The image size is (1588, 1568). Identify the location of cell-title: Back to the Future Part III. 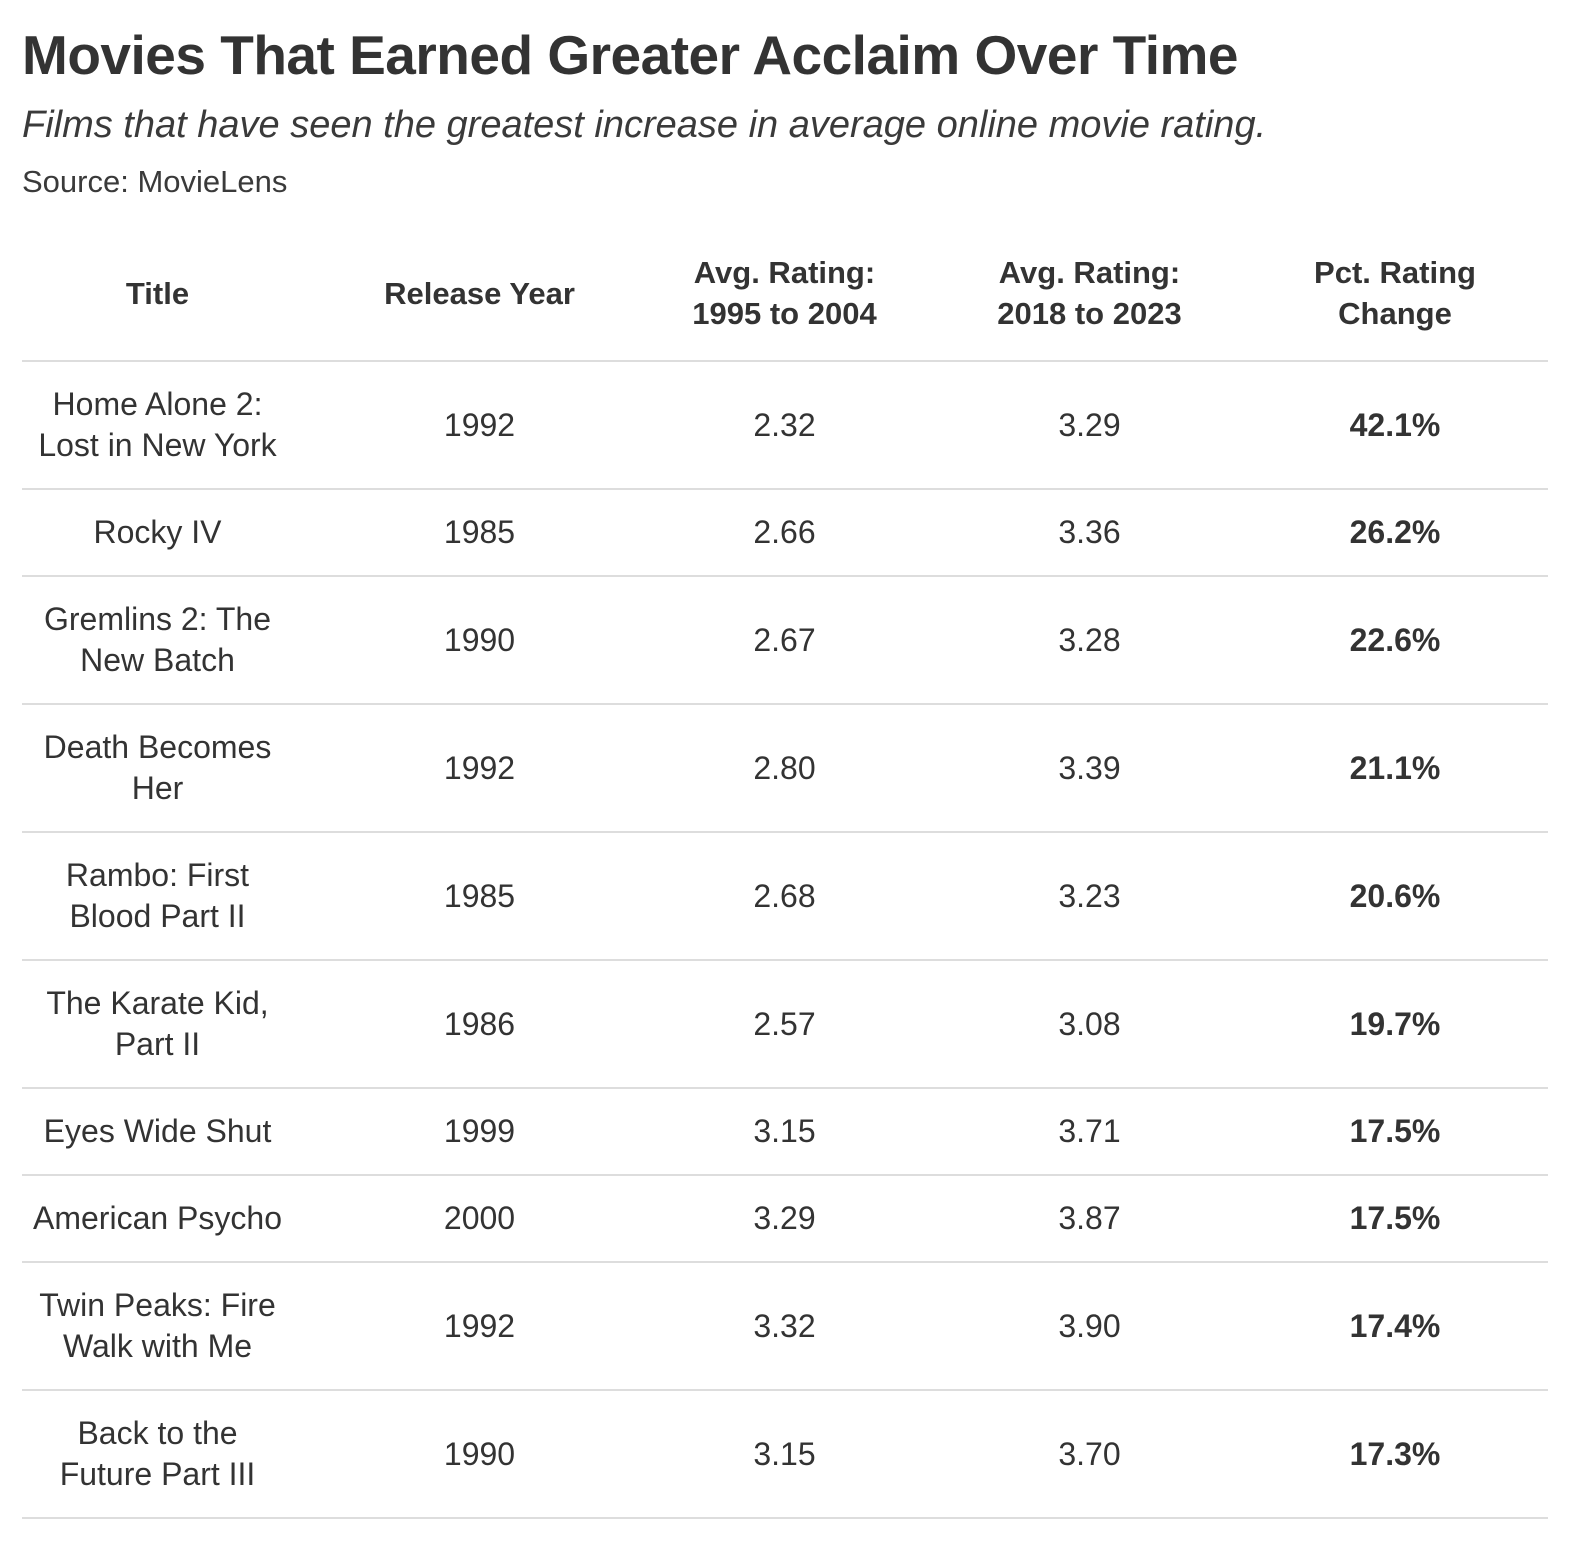
(174, 1454).